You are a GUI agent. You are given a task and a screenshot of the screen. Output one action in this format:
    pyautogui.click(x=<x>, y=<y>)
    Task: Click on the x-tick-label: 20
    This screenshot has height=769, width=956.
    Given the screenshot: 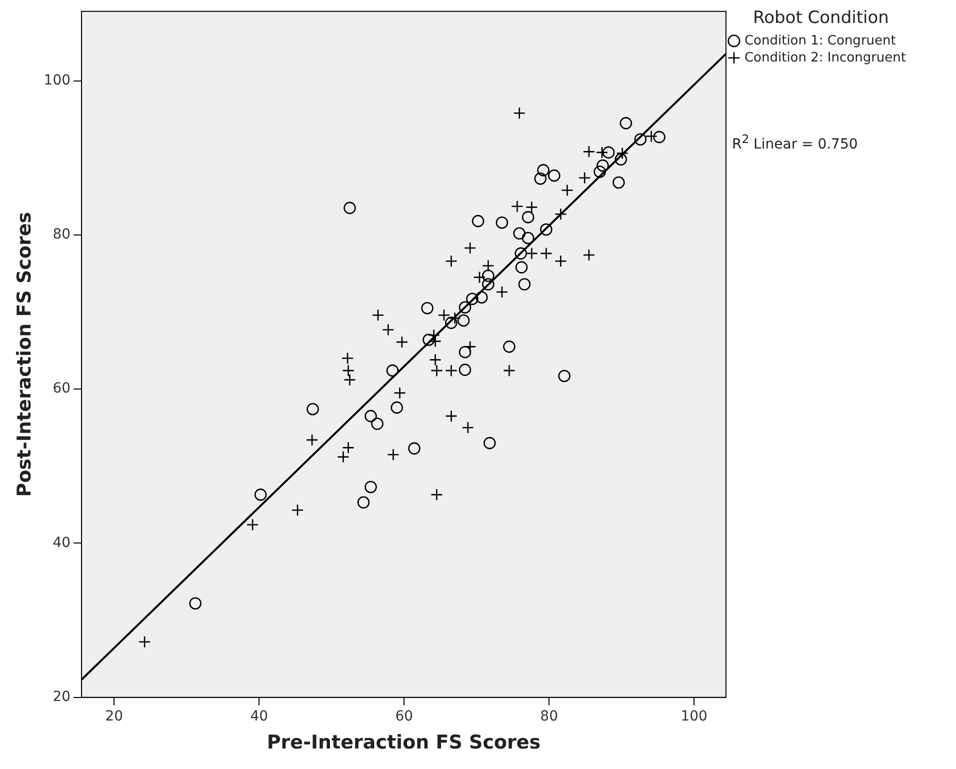 What is the action you would take?
    pyautogui.click(x=114, y=716)
    